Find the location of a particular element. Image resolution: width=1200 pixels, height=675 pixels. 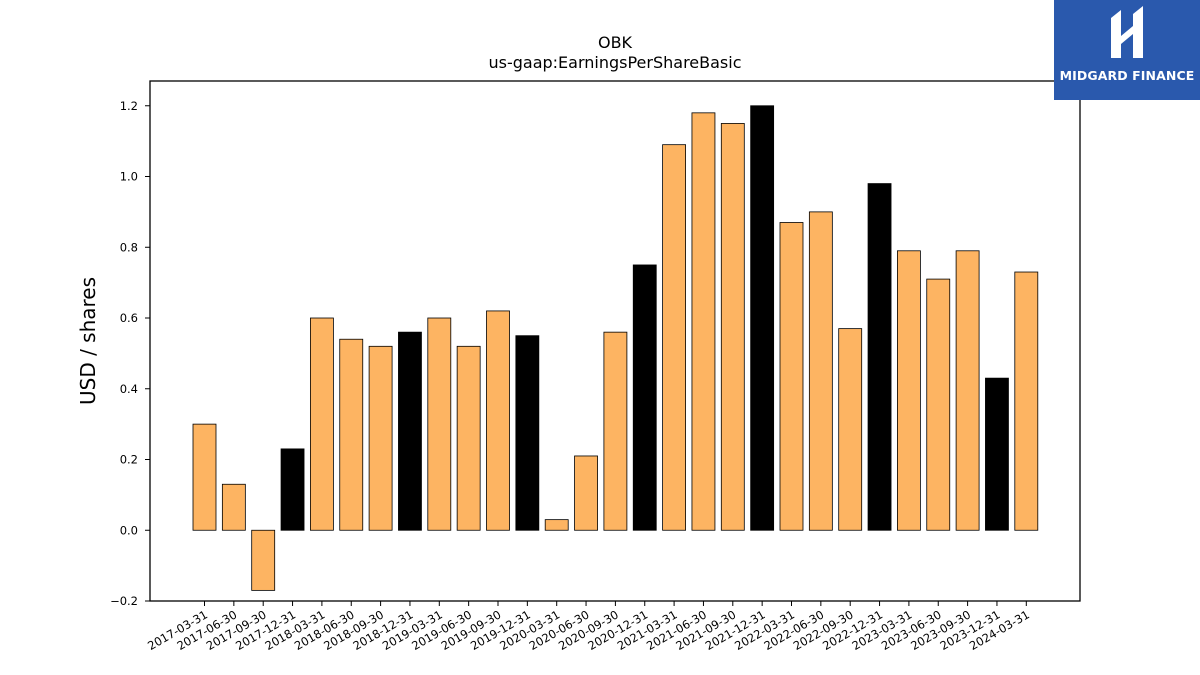

y-axis-ticks: −0.2 0.0 0.2 0.4 0.6 0.8 1.0 1.2 is located at coordinates (130, 353).